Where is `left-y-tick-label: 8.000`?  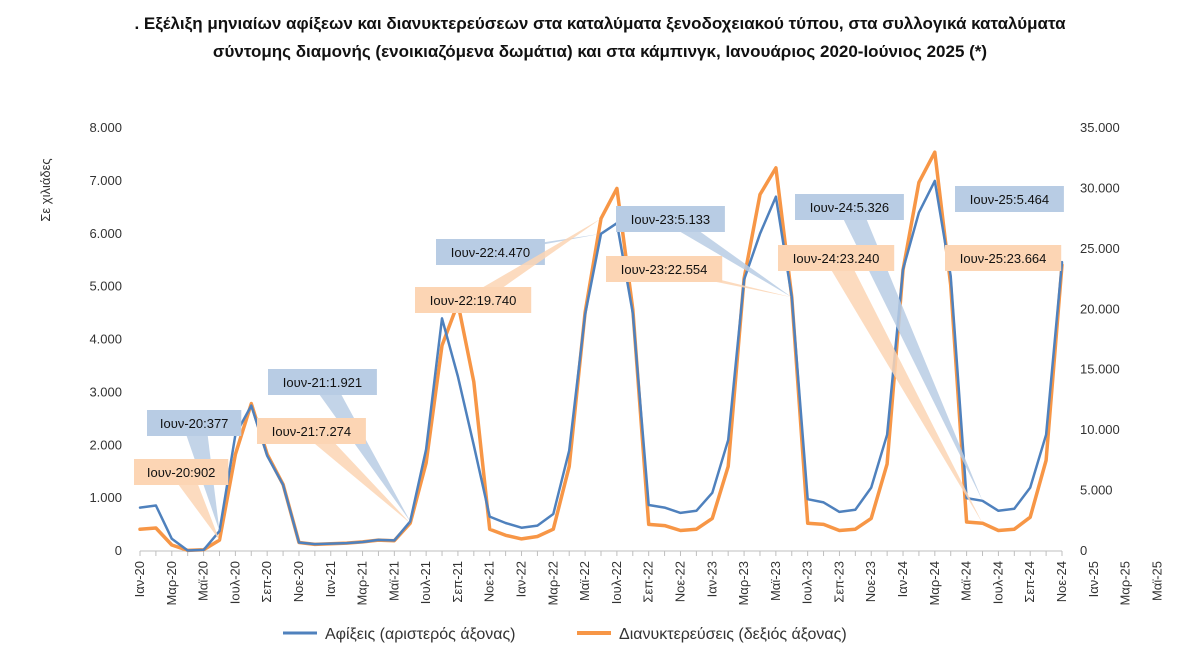
left-y-tick-label: 8.000 is located at coordinates (105, 127).